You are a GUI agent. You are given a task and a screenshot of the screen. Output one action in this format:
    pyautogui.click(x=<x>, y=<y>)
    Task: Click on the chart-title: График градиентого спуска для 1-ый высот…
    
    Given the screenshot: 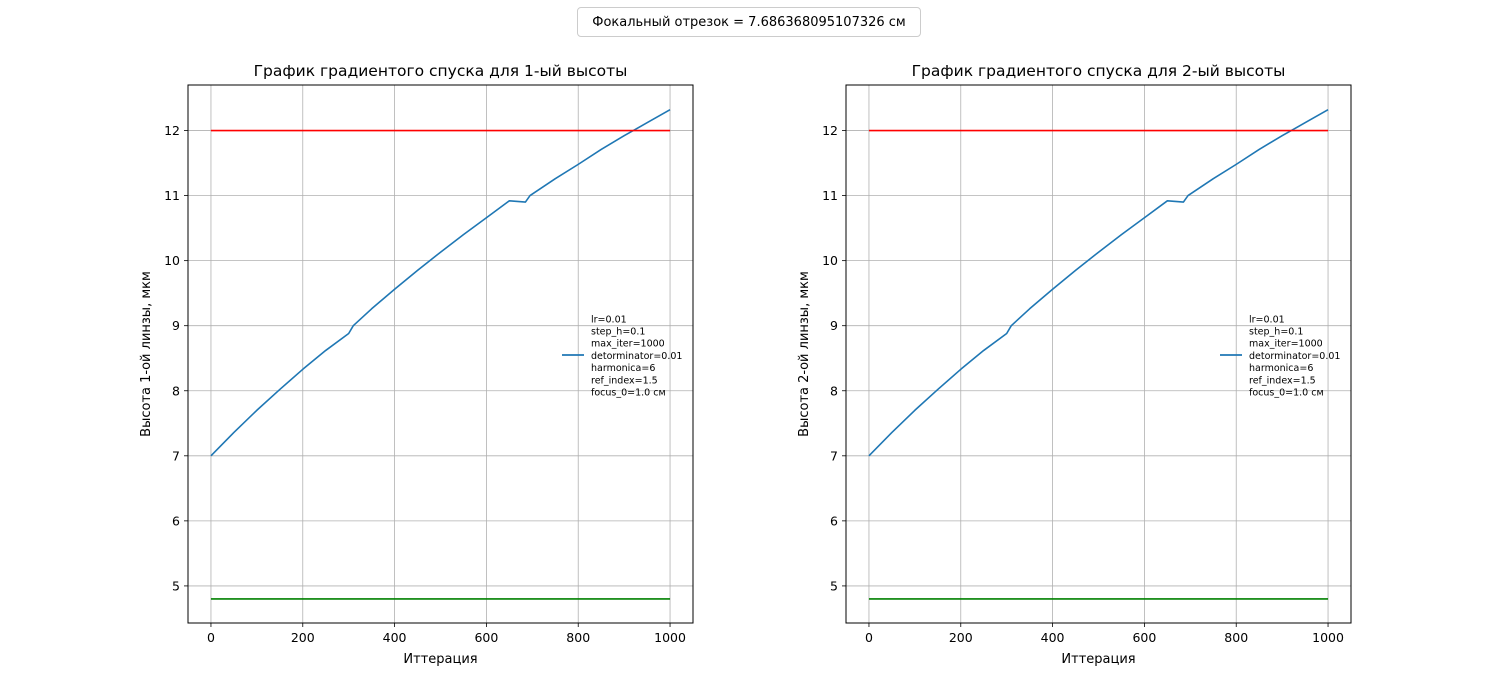 What is the action you would take?
    pyautogui.click(x=441, y=71)
    